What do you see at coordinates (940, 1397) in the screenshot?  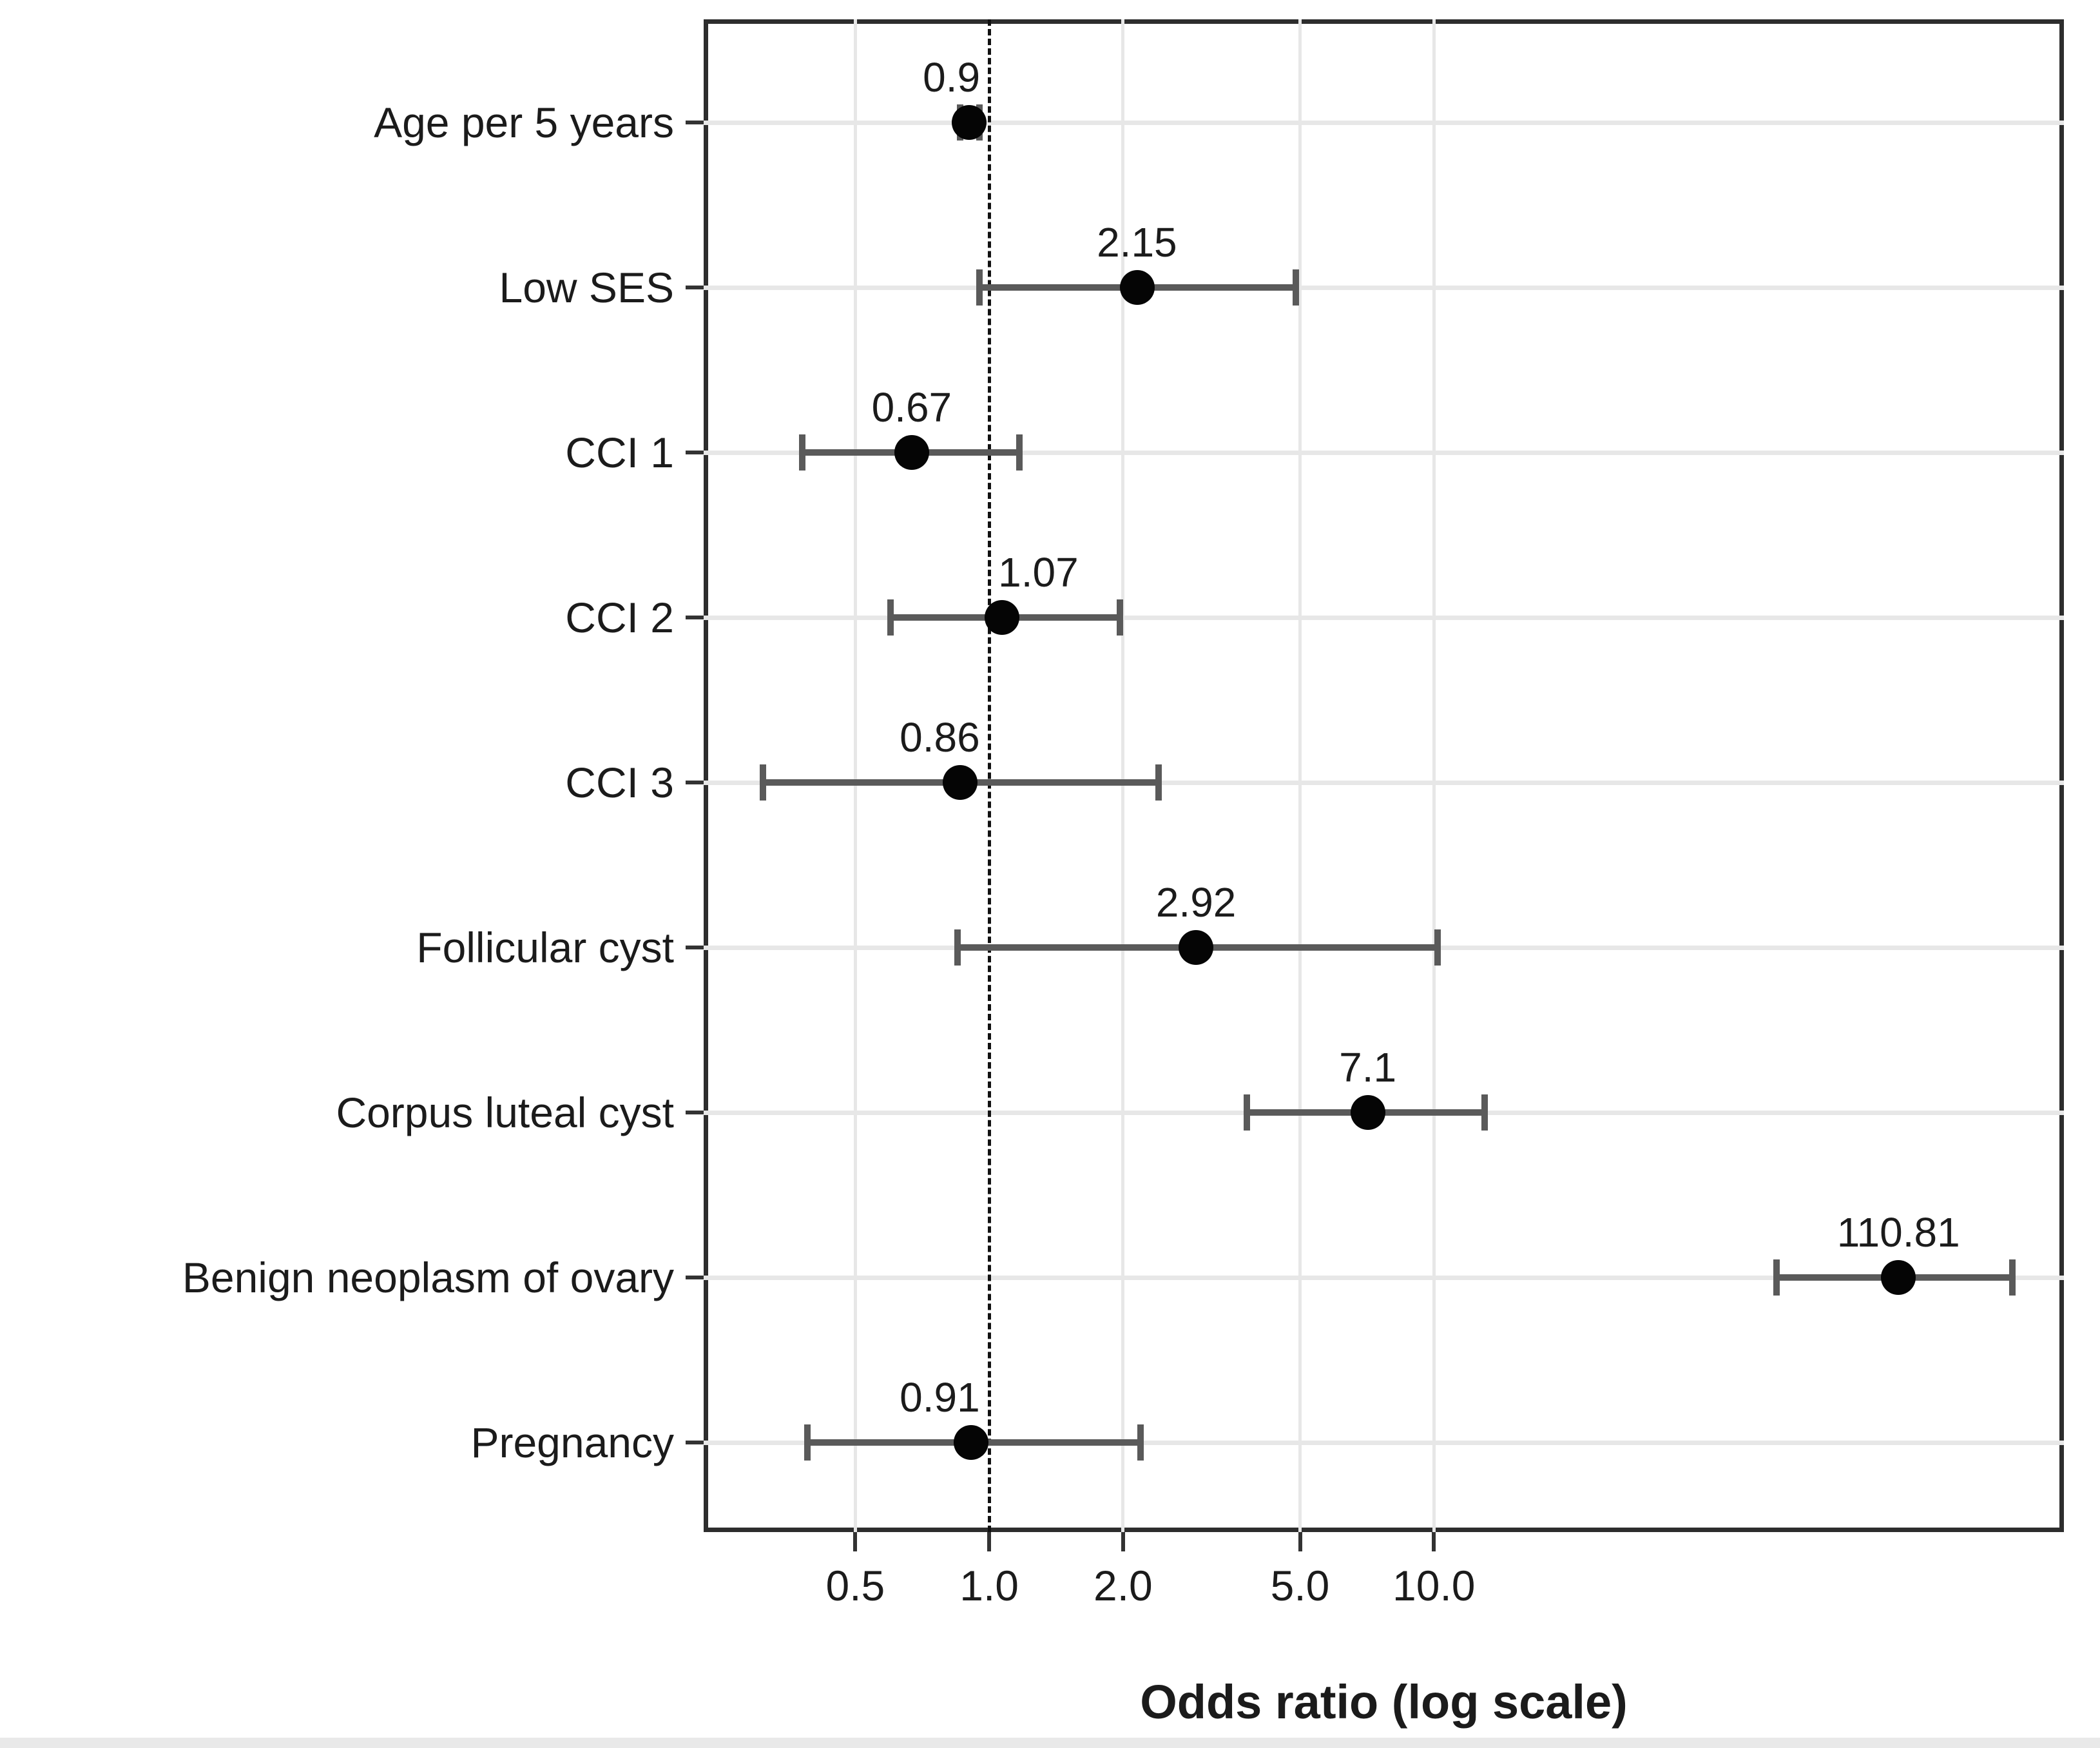 I see `value-label: 0.91` at bounding box center [940, 1397].